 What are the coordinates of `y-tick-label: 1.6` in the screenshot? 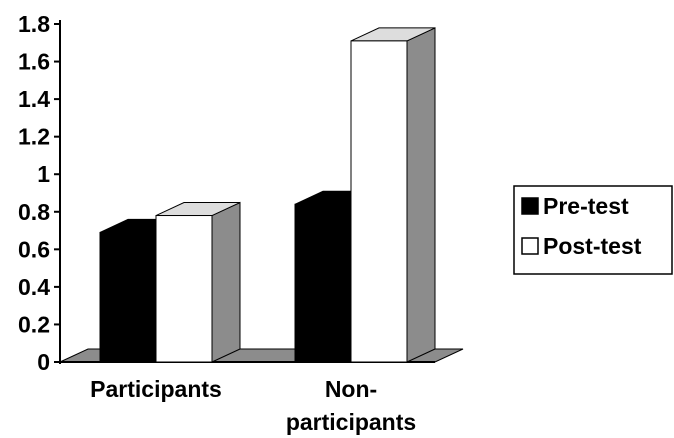 It's located at (34, 62).